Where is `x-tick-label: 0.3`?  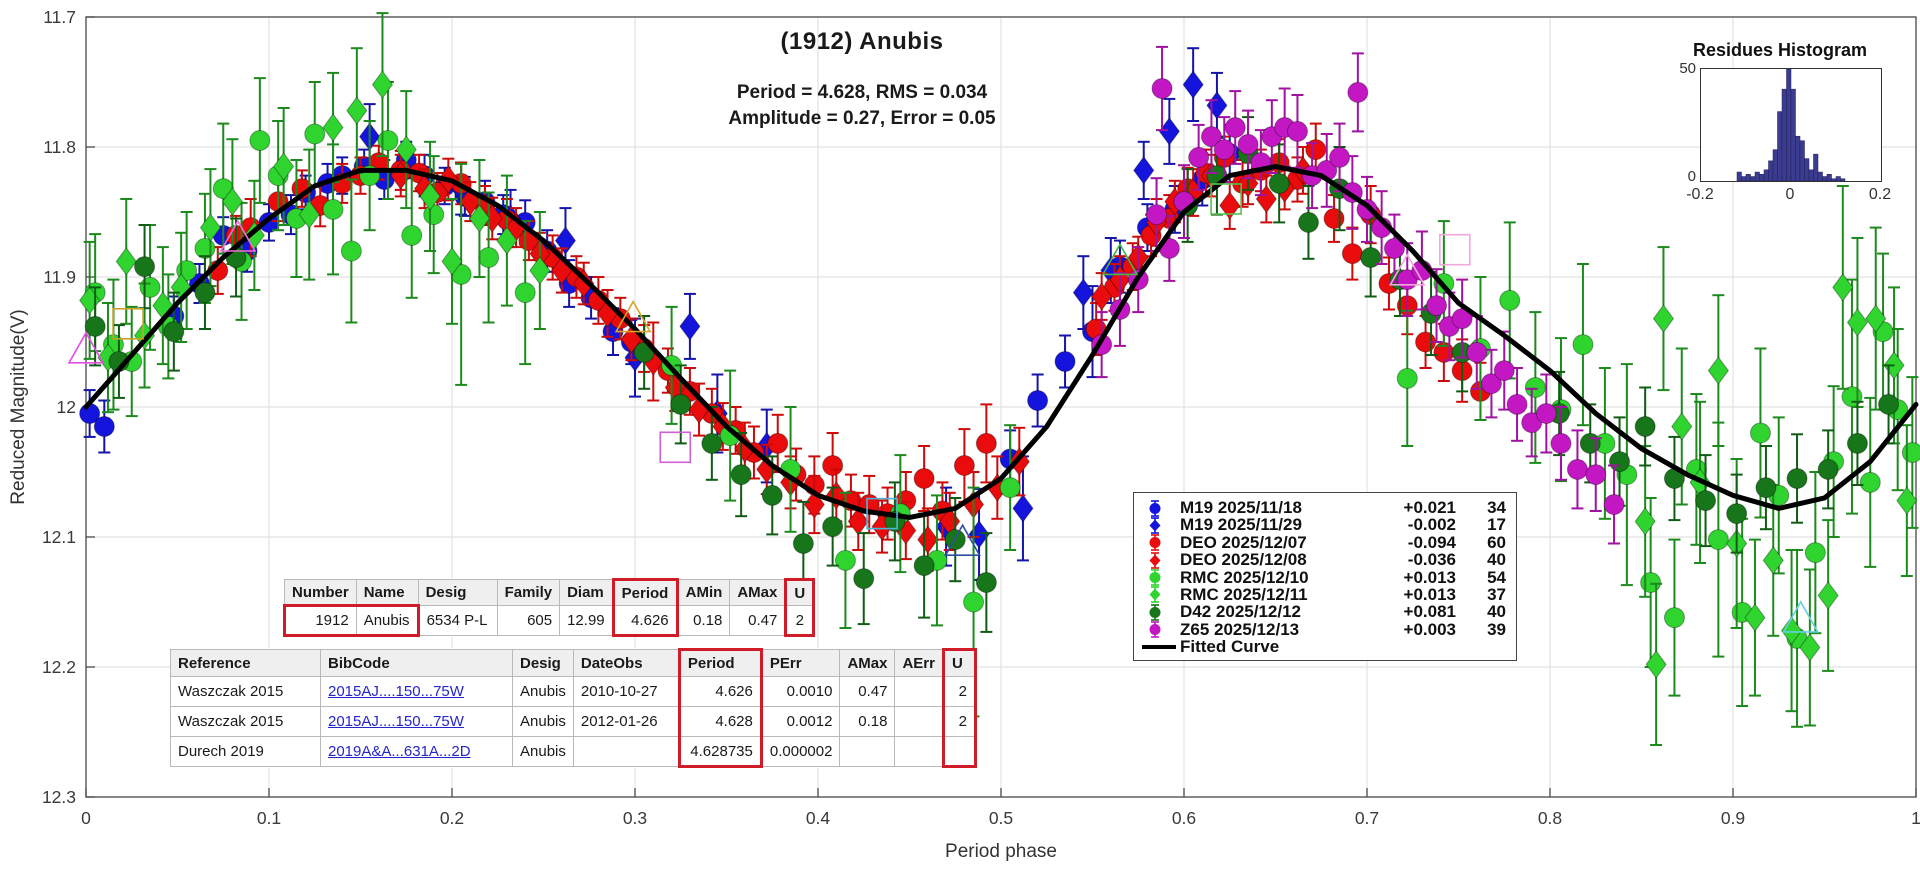
x-tick-label: 0.3 is located at coordinates (635, 818).